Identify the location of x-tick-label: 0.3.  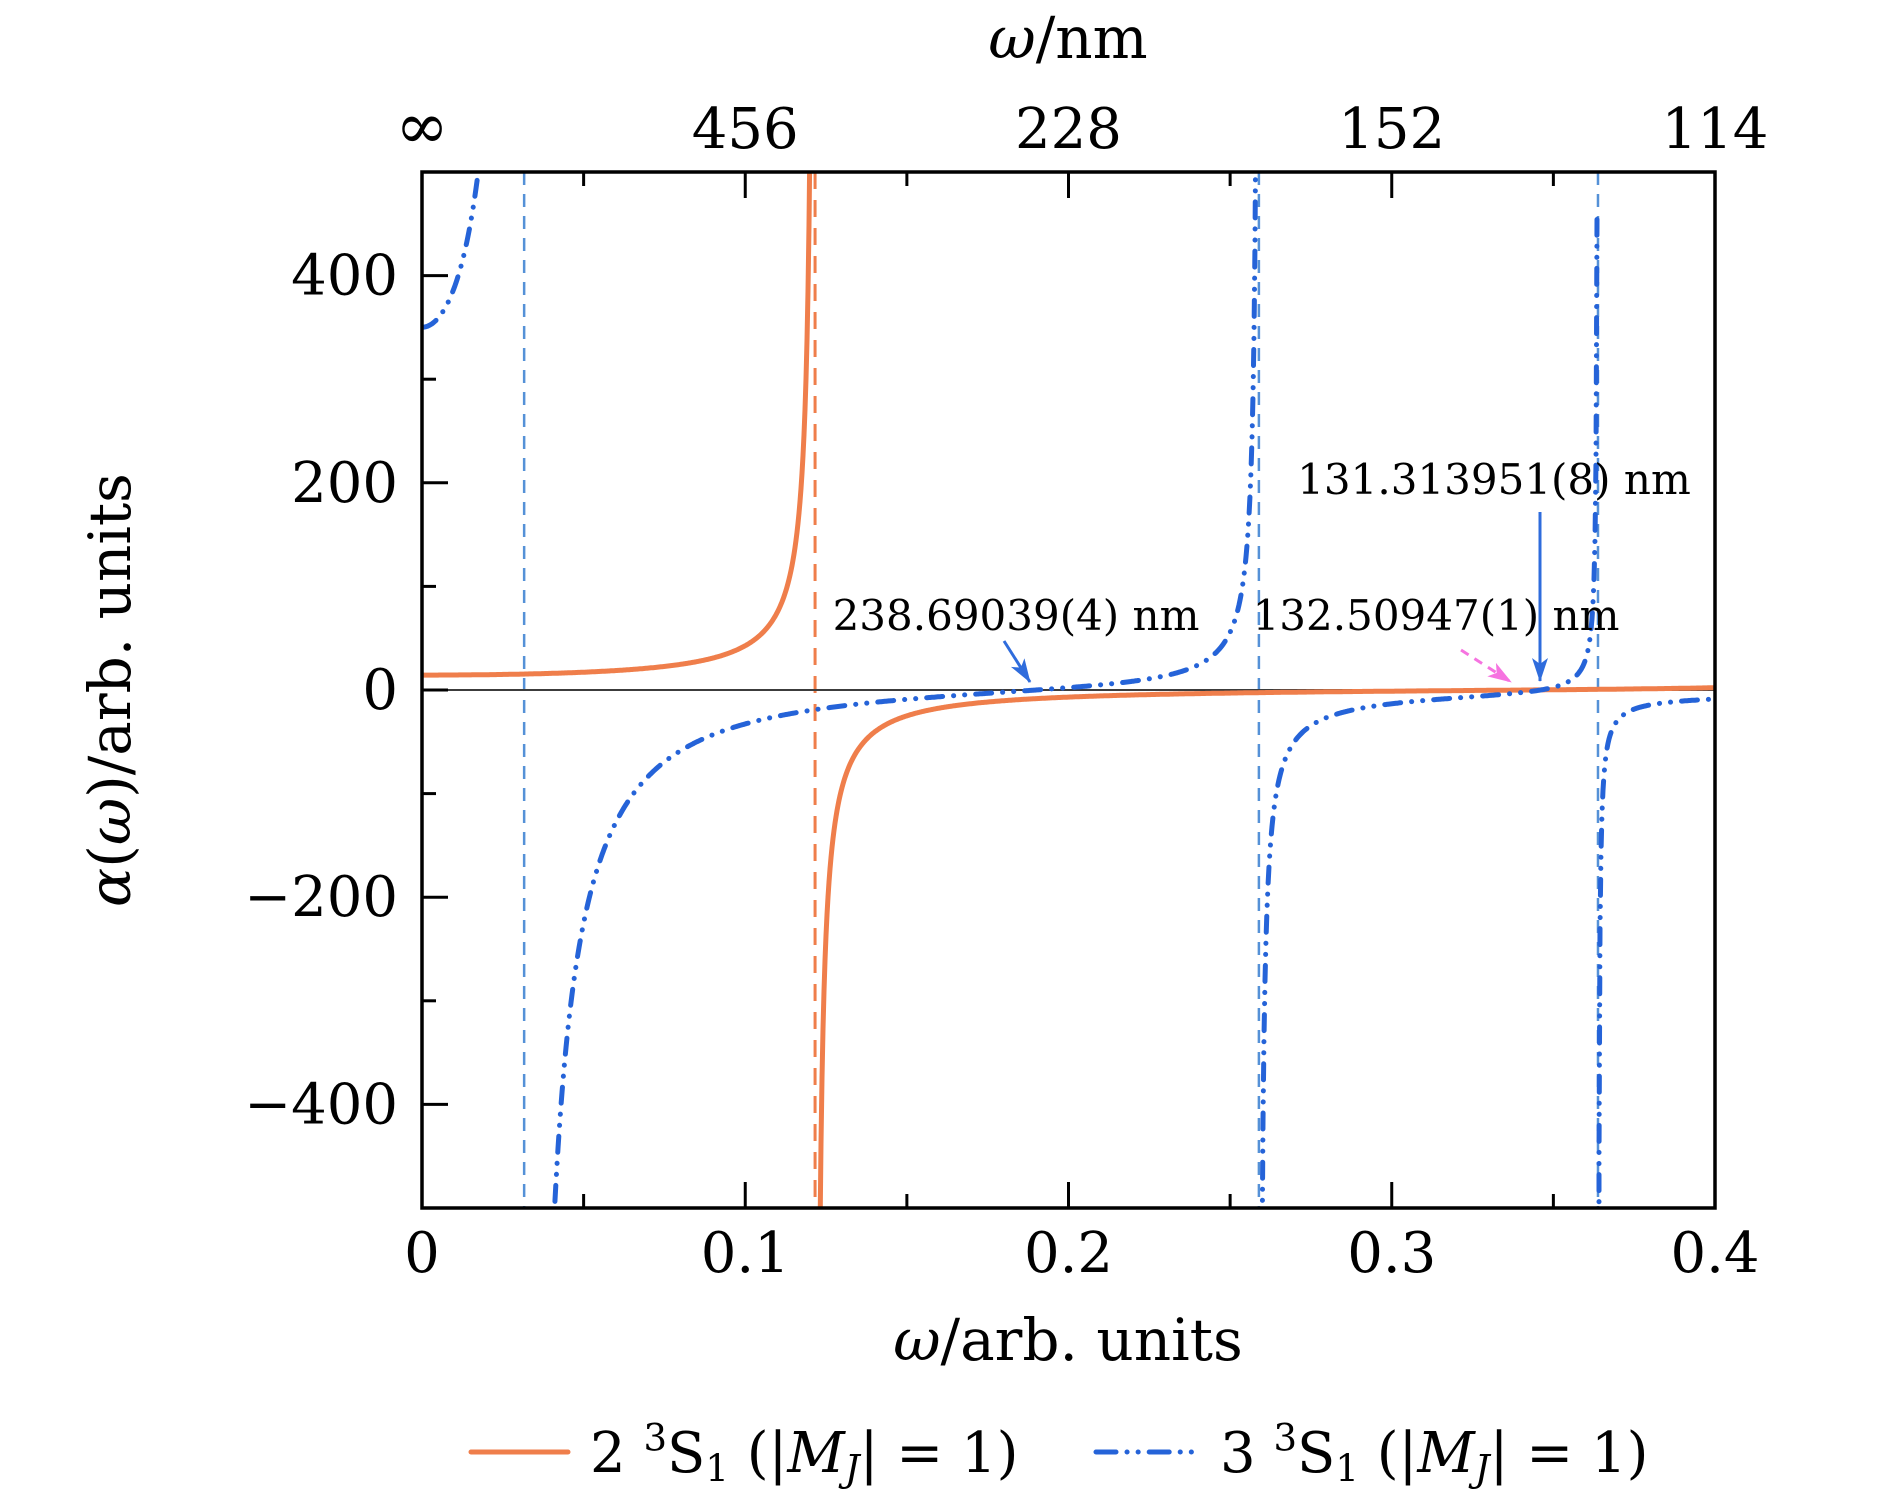
(1391, 1253).